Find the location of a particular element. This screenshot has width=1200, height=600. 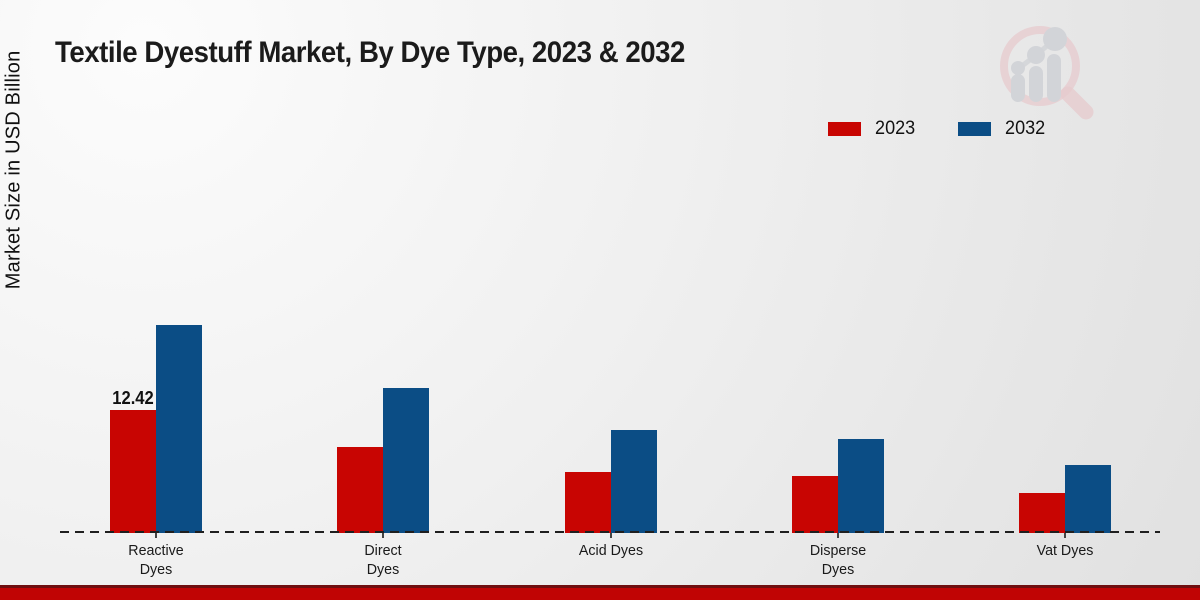

legend-label: 2023 is located at coordinates (895, 128).